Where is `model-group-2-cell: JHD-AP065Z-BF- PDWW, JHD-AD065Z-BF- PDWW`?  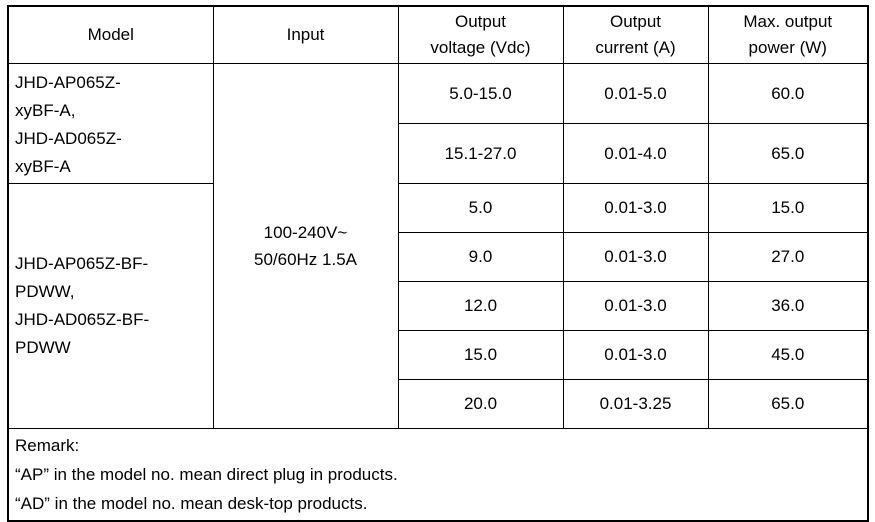 model-group-2-cell: JHD-AP065Z-BF- PDWW, JHD-AD065Z-BF- PDWW is located at coordinates (110, 306).